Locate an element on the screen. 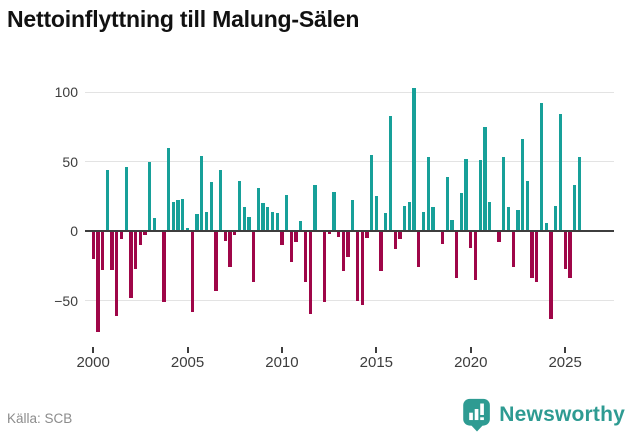  bar-2007q1 is located at coordinates (225, 236).